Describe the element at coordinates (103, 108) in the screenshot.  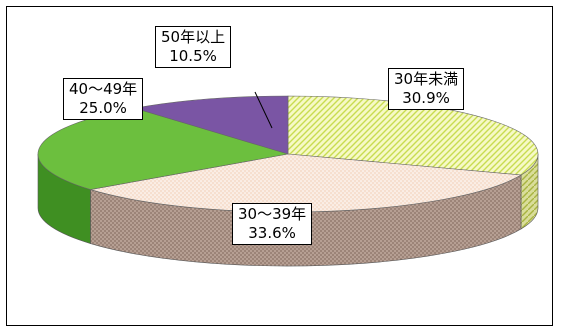
I see `value-label: 25.0%` at that location.